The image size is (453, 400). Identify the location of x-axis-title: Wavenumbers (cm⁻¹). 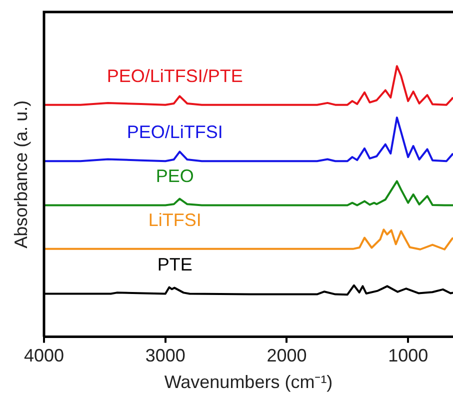
(248, 382).